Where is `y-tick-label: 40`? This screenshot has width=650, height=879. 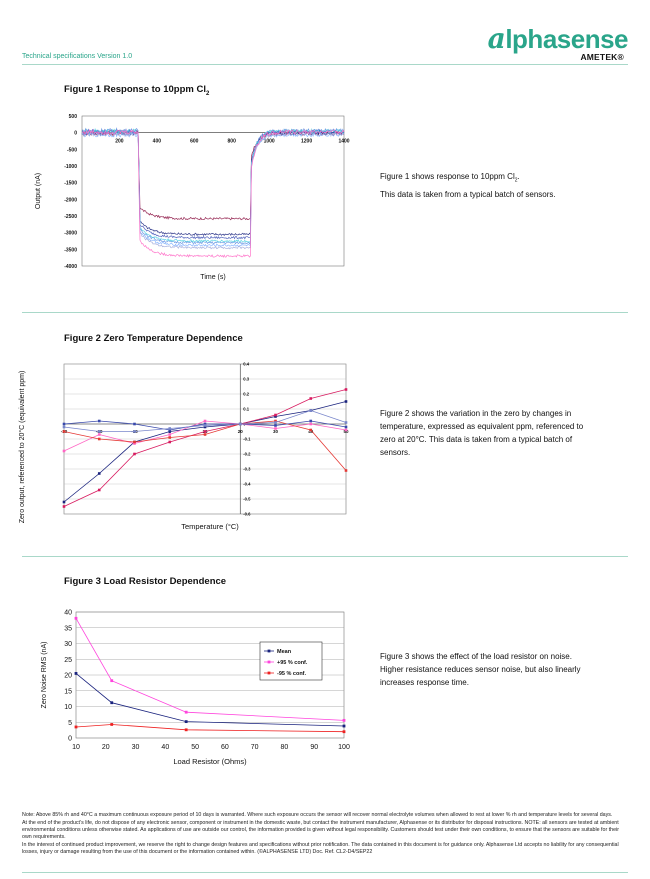
y-tick-label: 40 is located at coordinates (68, 613).